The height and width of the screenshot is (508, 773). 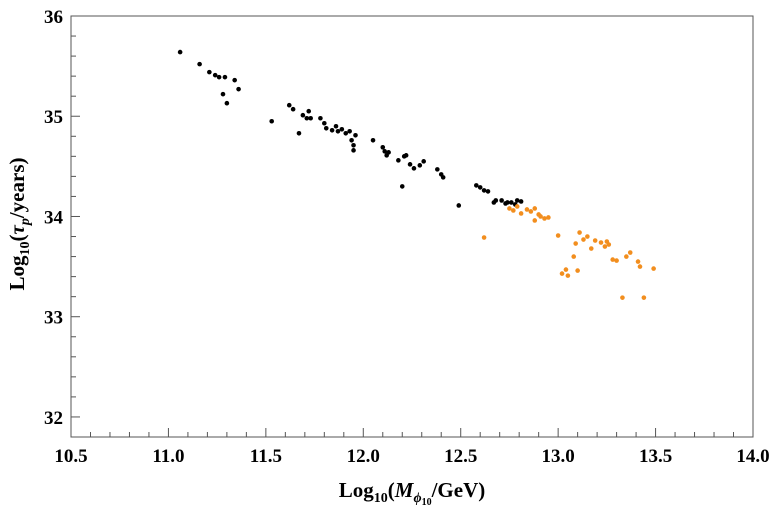 What do you see at coordinates (412, 493) in the screenshot?
I see `x-axis-label: Log10(Mϕ10/GeV)` at bounding box center [412, 493].